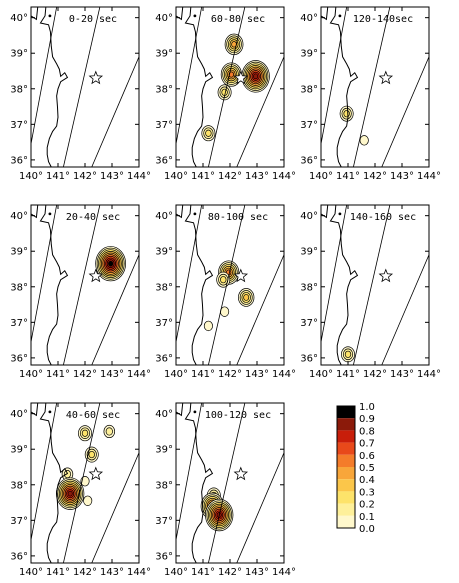 The image size is (459, 583). What do you see at coordinates (367, 468) in the screenshot?
I see `colorbar-label: 0.5` at bounding box center [367, 468].